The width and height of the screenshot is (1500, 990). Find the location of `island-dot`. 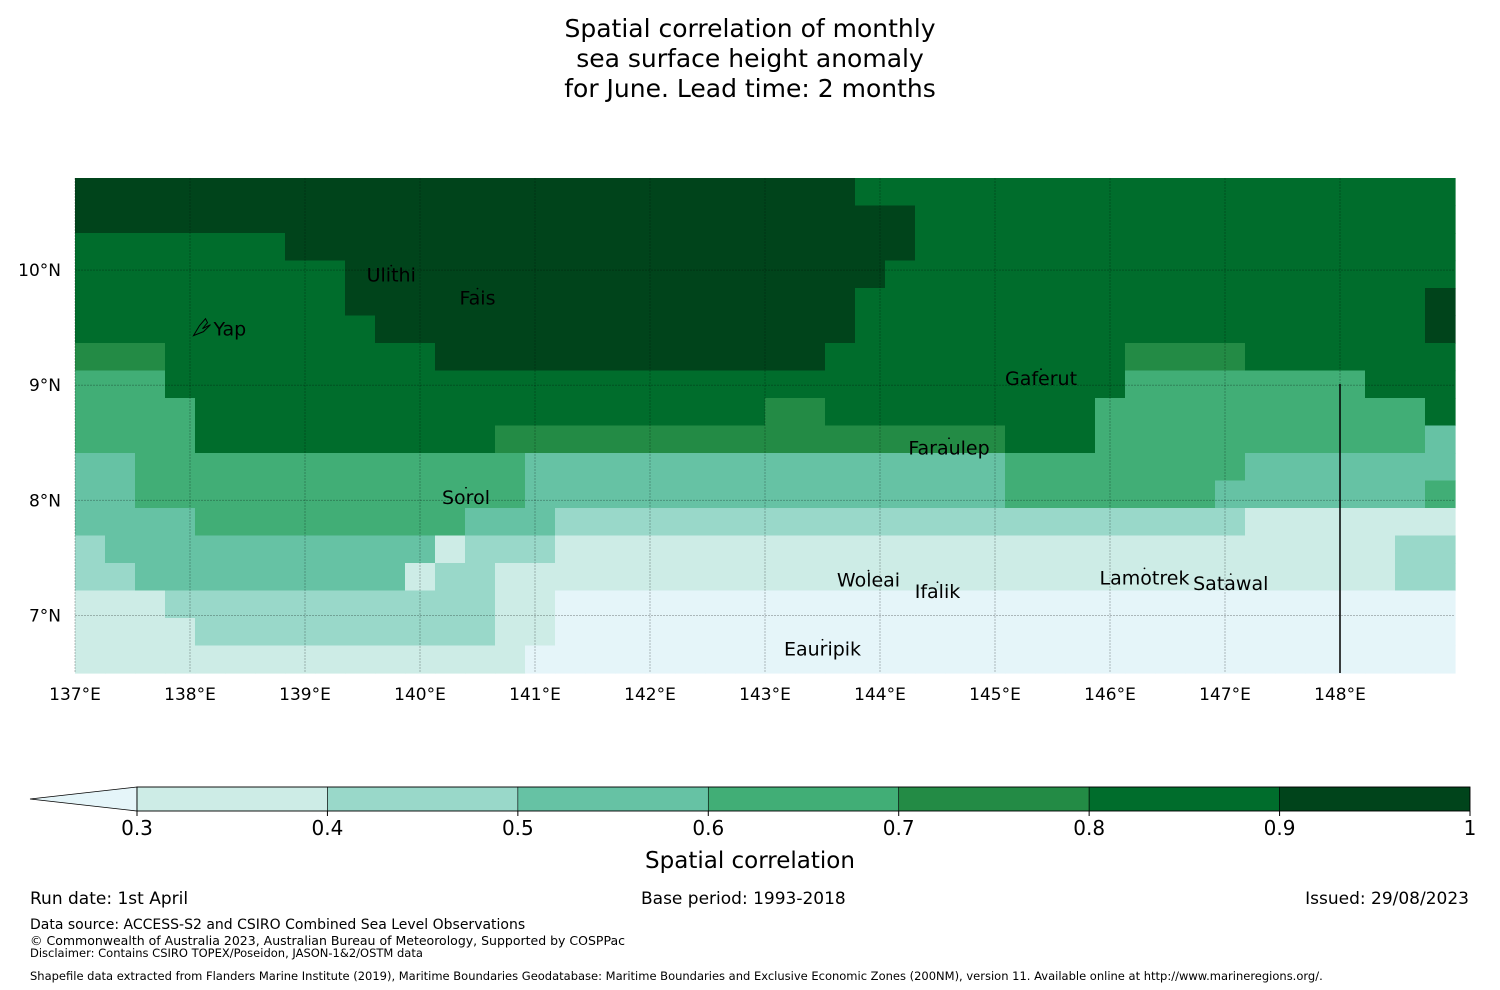

island-dot is located at coordinates (868, 570).